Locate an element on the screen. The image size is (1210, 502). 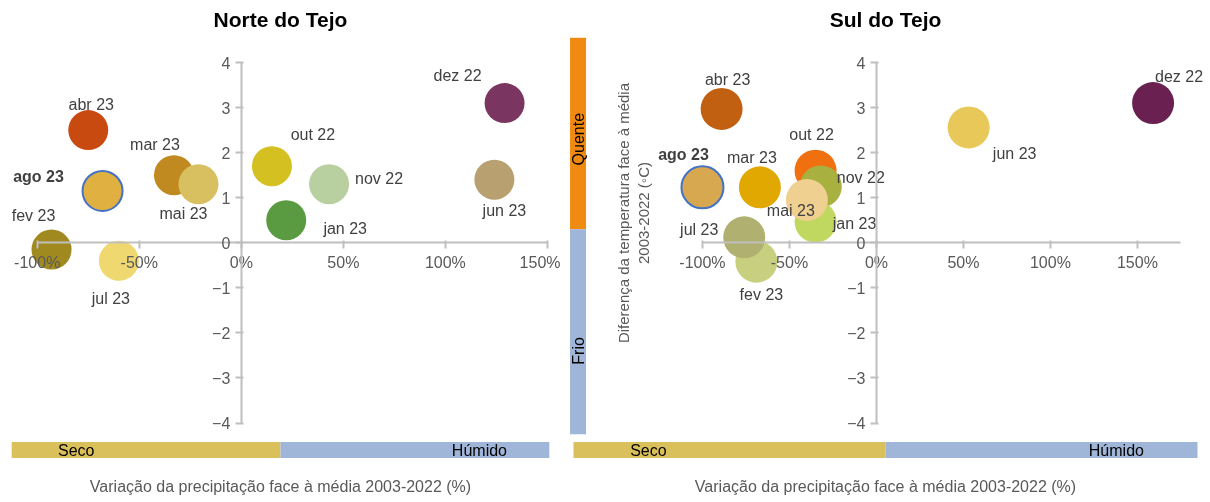
text: Frio is located at coordinates (578, 351).